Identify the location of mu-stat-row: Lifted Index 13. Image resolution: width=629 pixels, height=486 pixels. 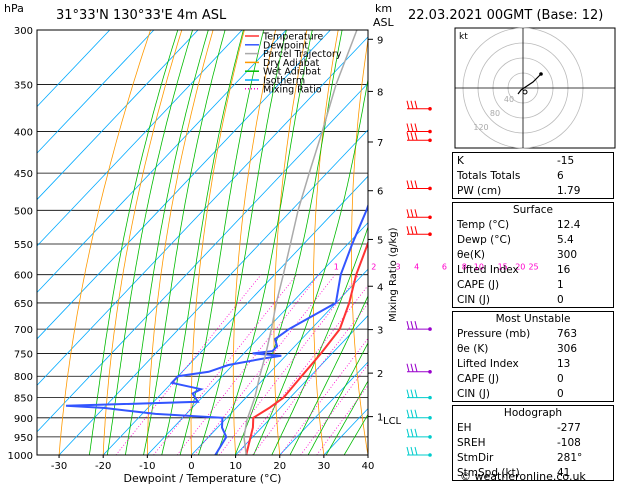
(533, 363).